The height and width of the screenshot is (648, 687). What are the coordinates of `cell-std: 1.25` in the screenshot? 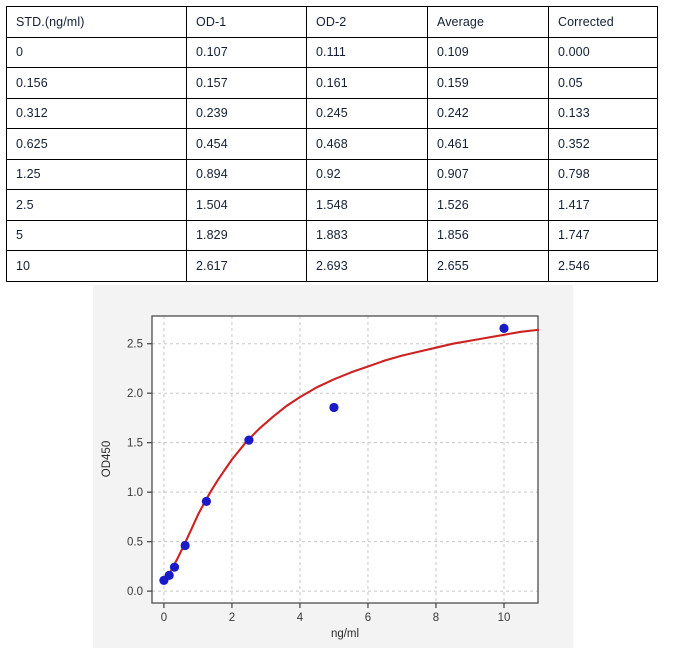 It's located at (96, 174).